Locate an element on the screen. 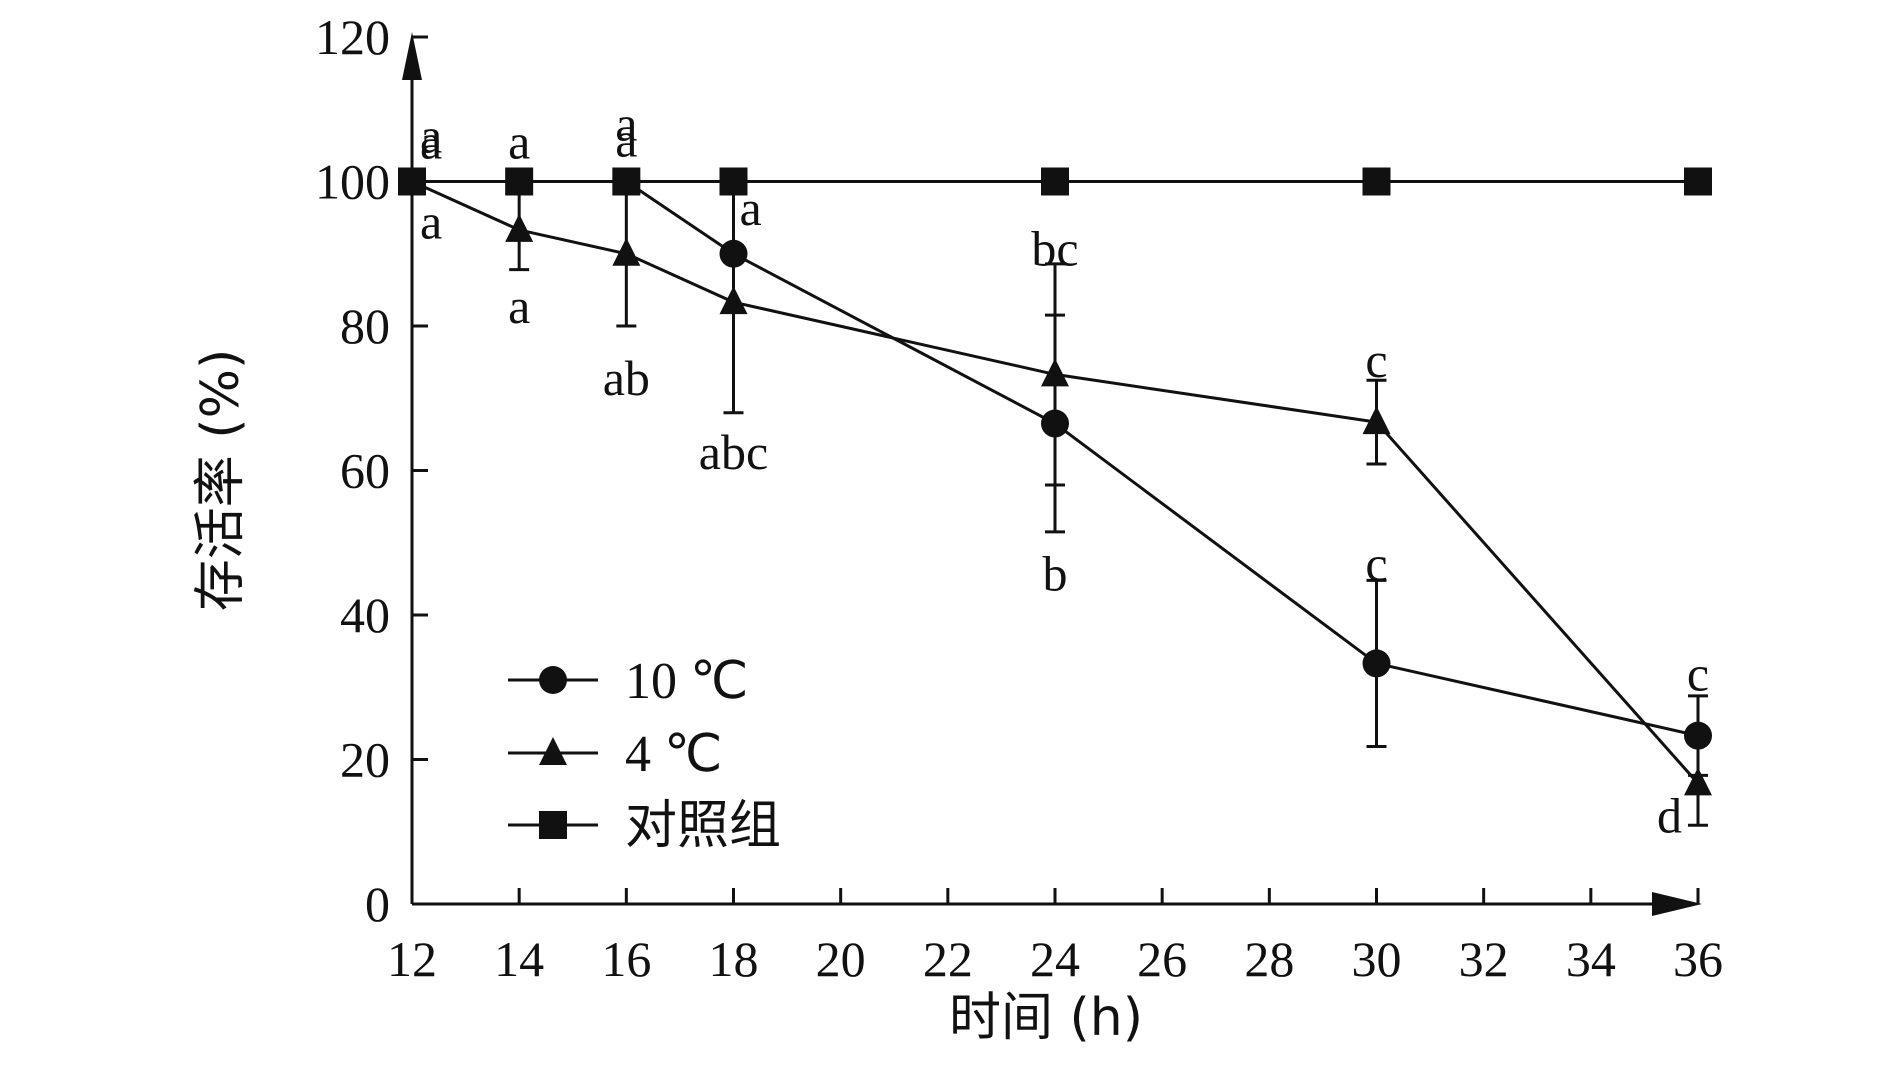 The image size is (1890, 1066). x-tick-label: 34 is located at coordinates (1591, 959).